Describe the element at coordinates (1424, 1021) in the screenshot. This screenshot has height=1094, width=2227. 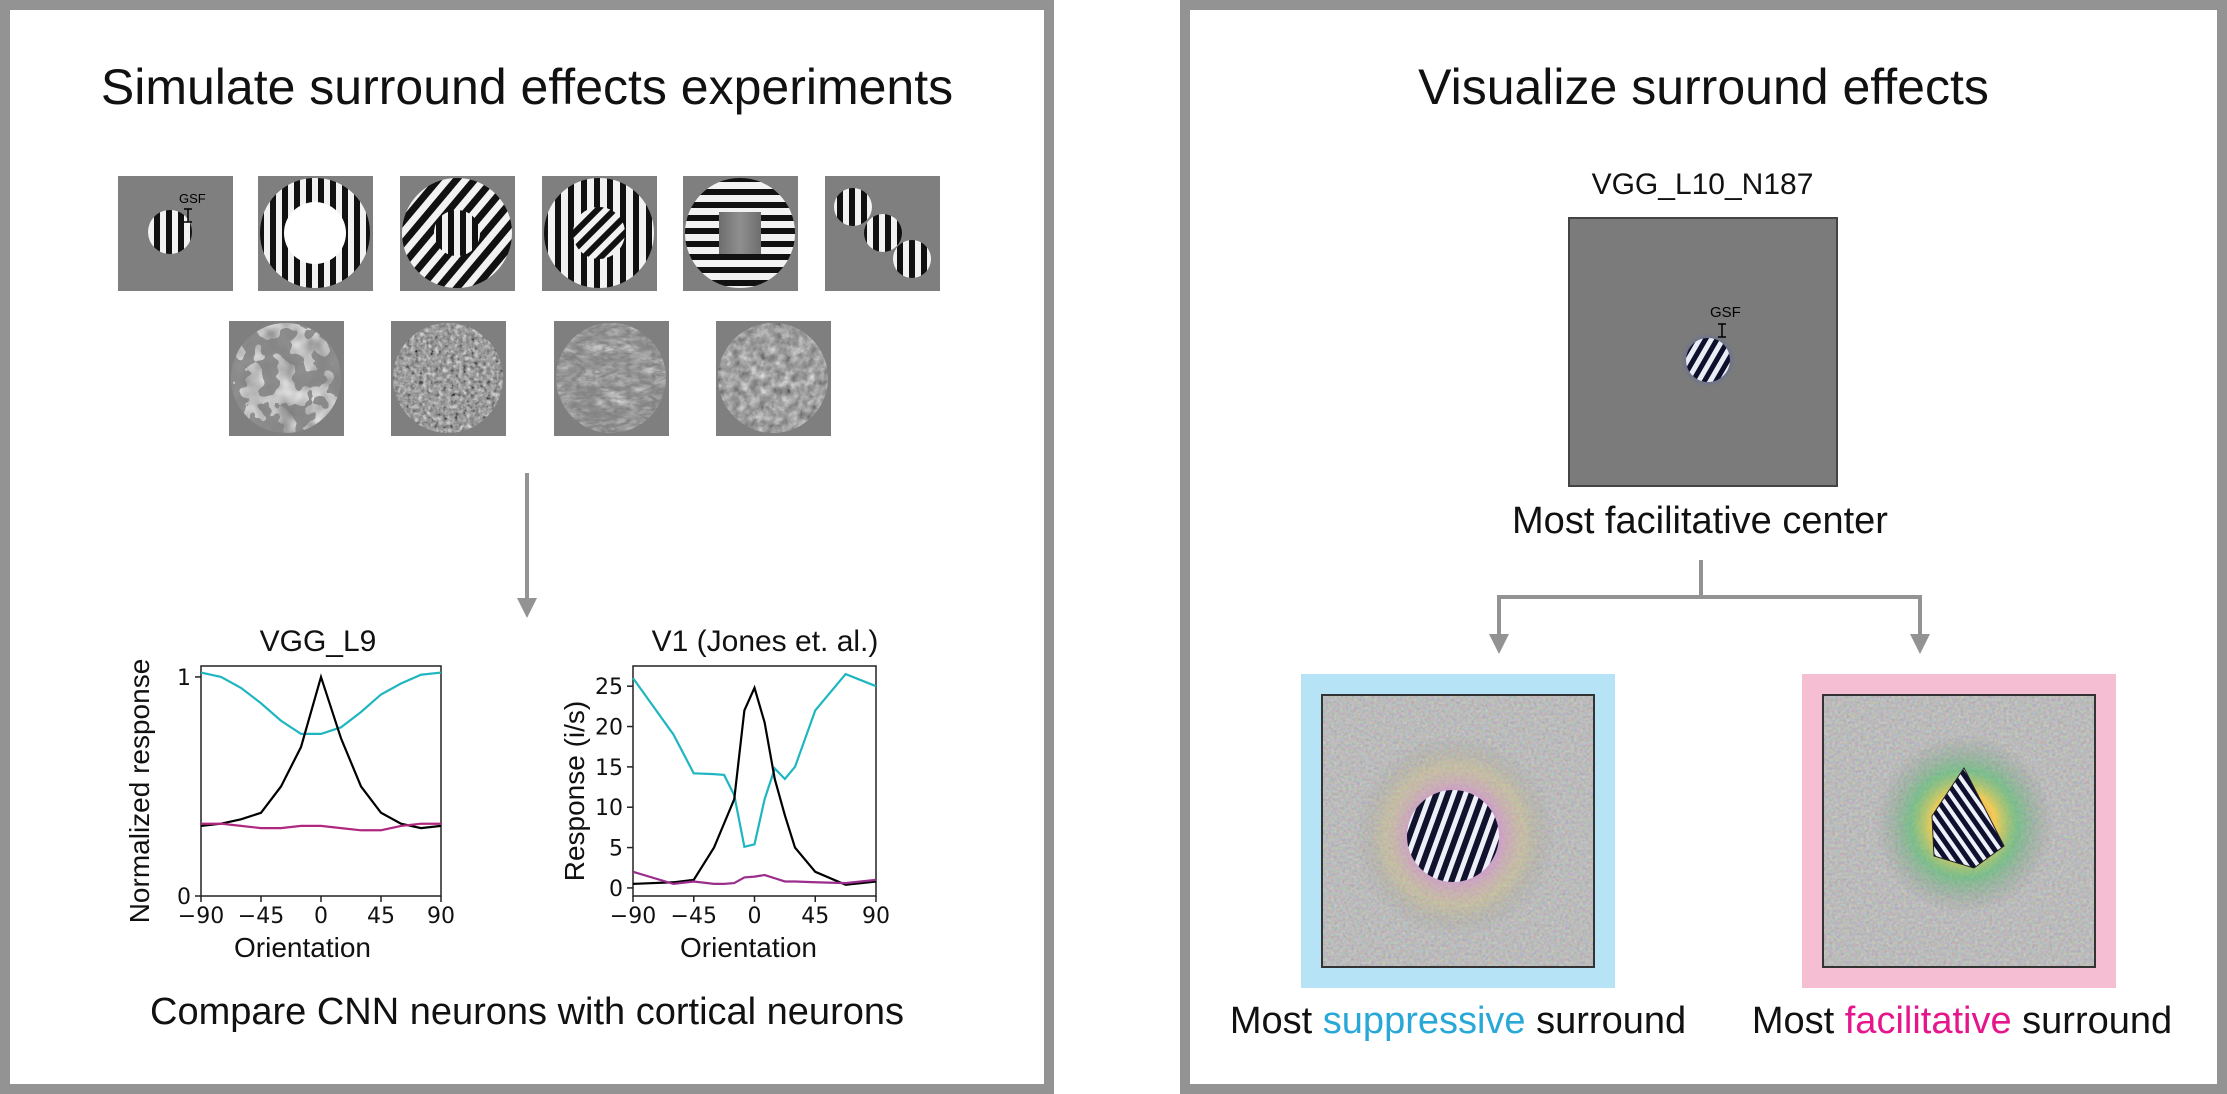
I see `suppressive-caption-highlight: suppressive` at that location.